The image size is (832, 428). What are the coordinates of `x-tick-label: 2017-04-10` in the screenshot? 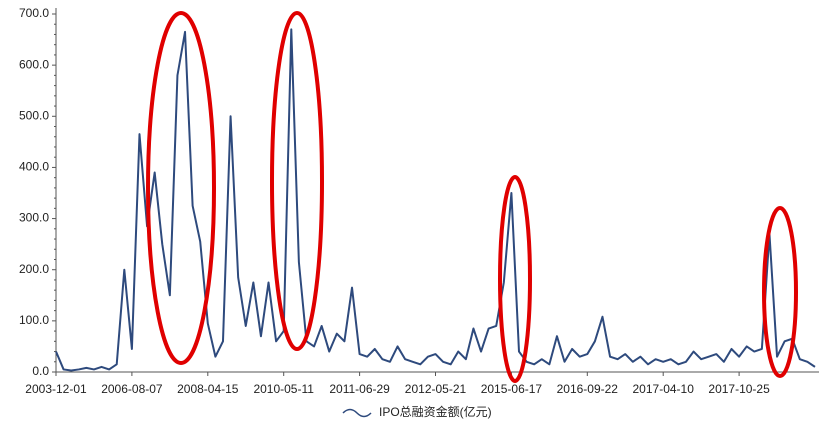 It's located at (664, 389).